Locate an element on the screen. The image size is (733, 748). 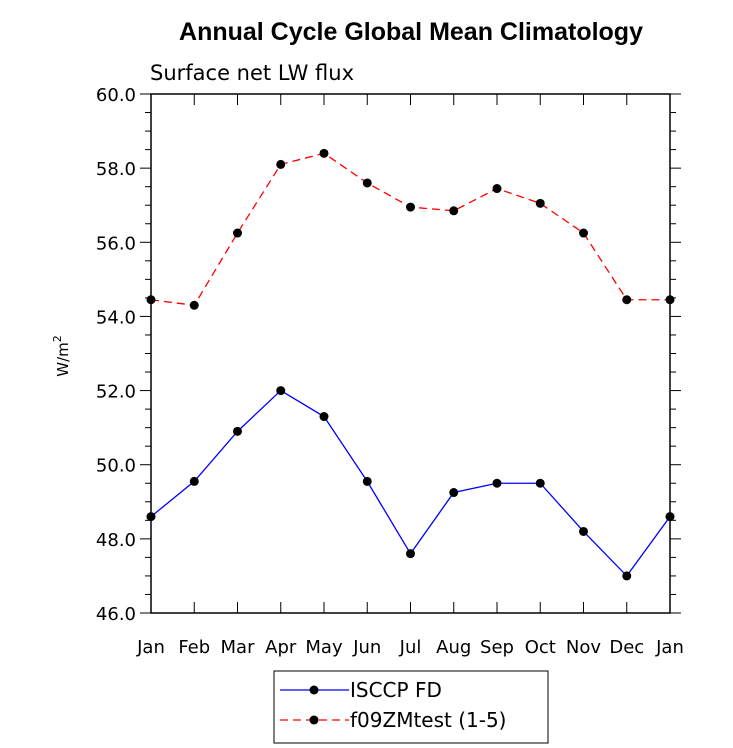
chart-subtitle: Surface net LW flux is located at coordinates (252, 73).